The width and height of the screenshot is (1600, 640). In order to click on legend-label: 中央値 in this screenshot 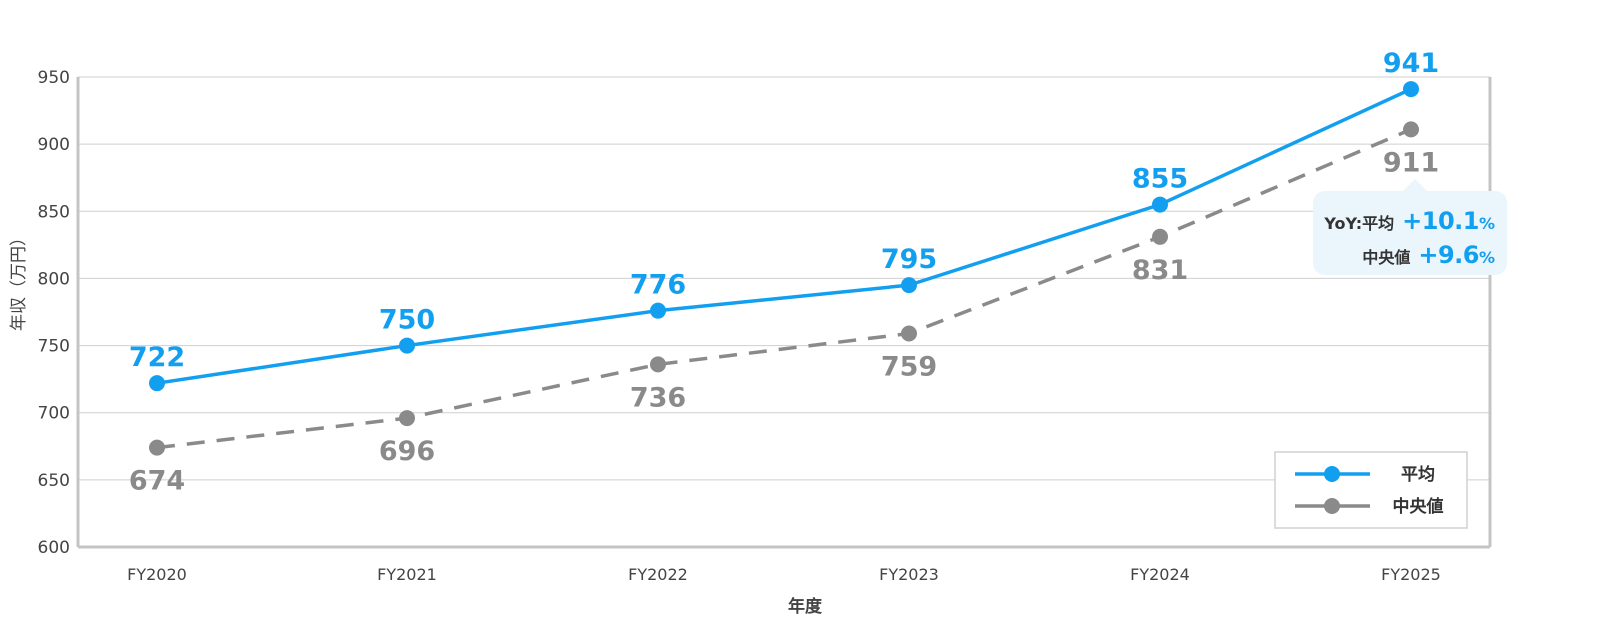, I will do `click(1418, 506)`.